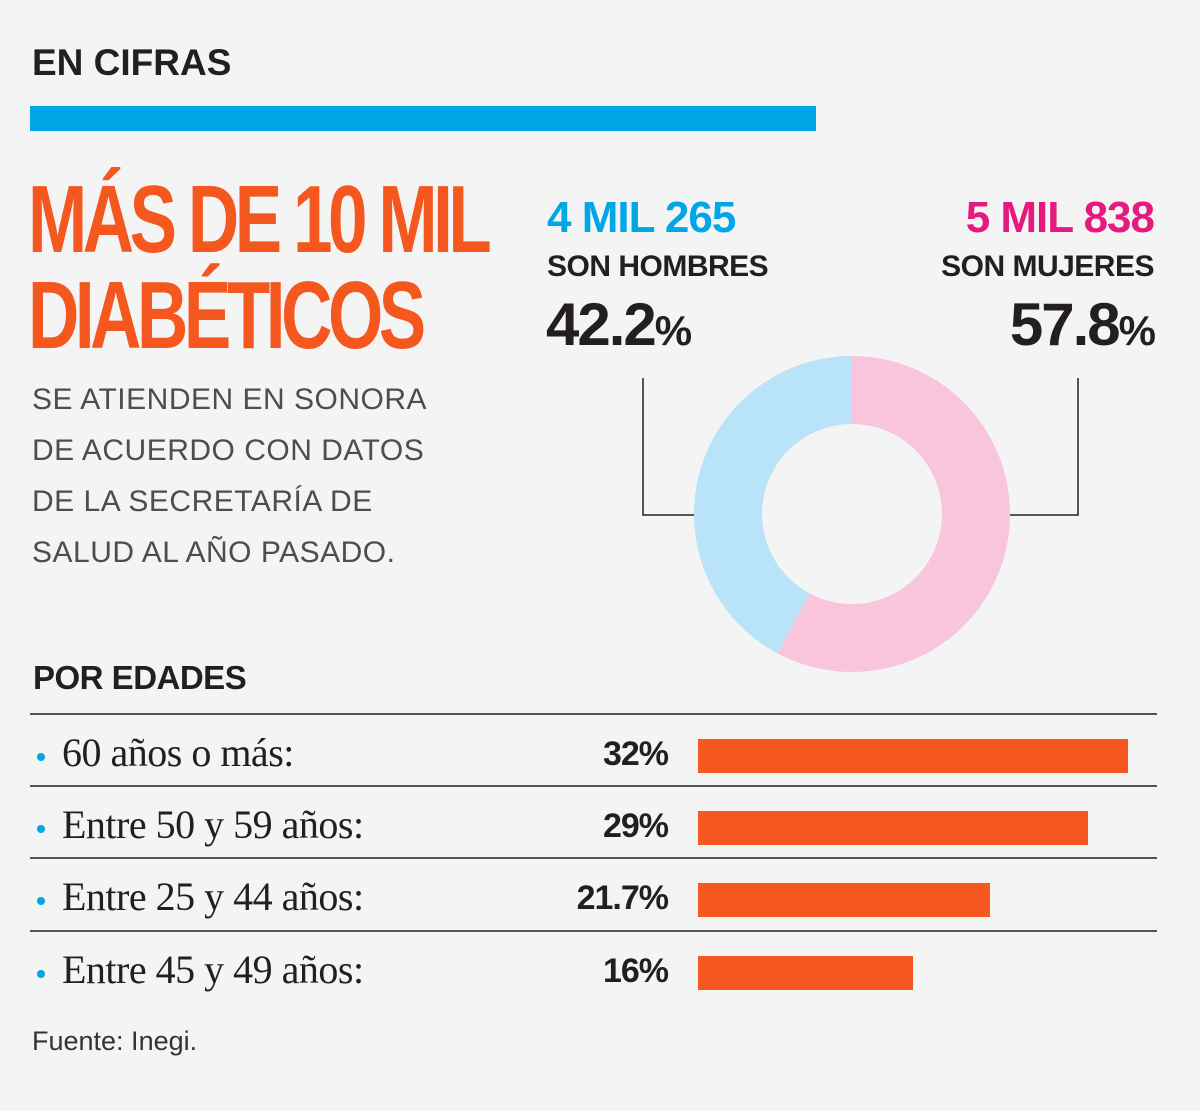  What do you see at coordinates (600, 968) in the screenshot?
I see `age-row: Entre 45 y 49 años: 16%` at bounding box center [600, 968].